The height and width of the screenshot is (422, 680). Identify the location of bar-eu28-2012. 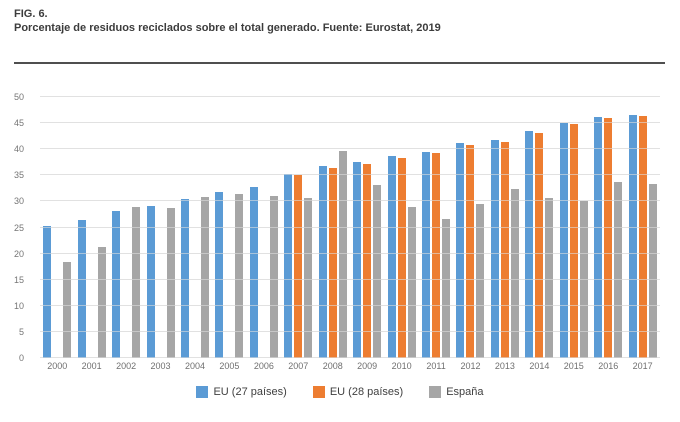
(470, 251).